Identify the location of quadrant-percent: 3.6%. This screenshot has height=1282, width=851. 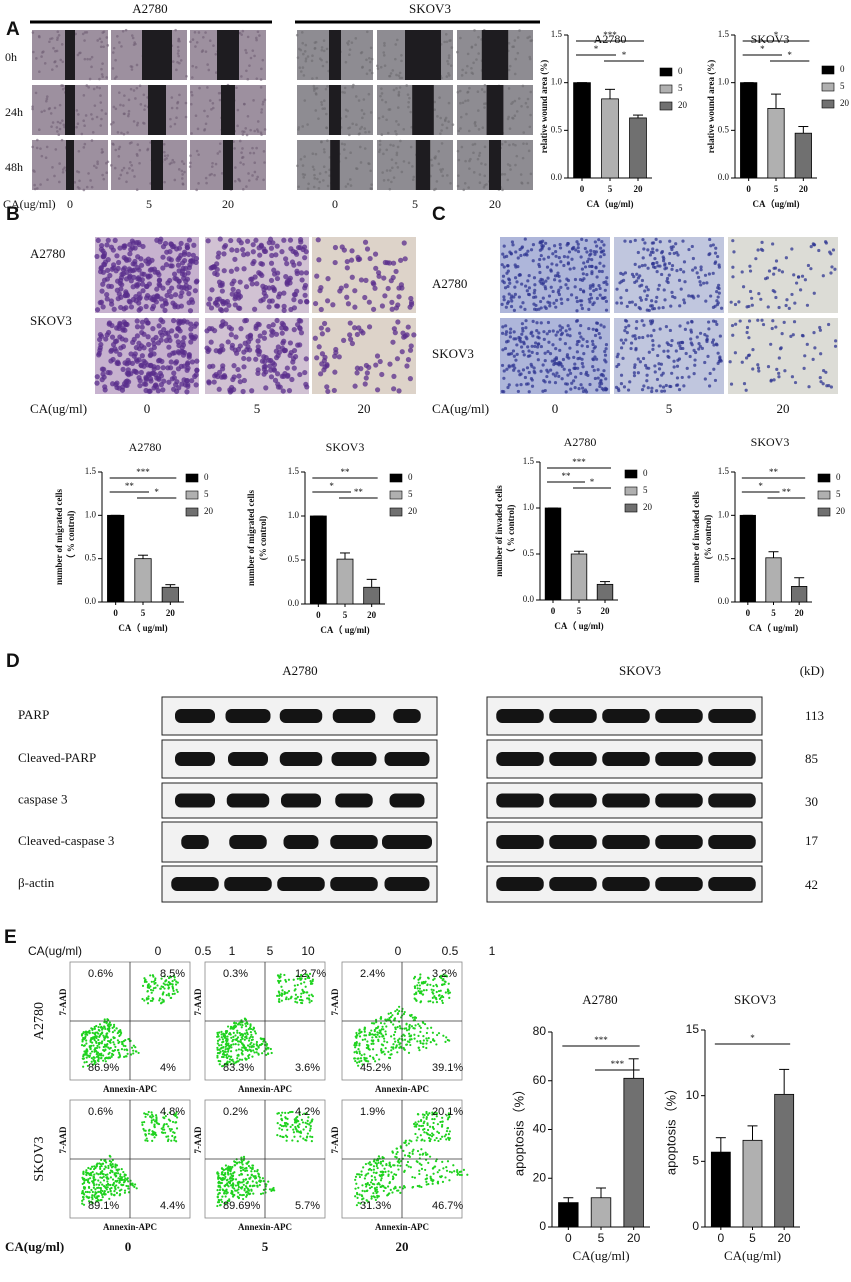
(307, 1068).